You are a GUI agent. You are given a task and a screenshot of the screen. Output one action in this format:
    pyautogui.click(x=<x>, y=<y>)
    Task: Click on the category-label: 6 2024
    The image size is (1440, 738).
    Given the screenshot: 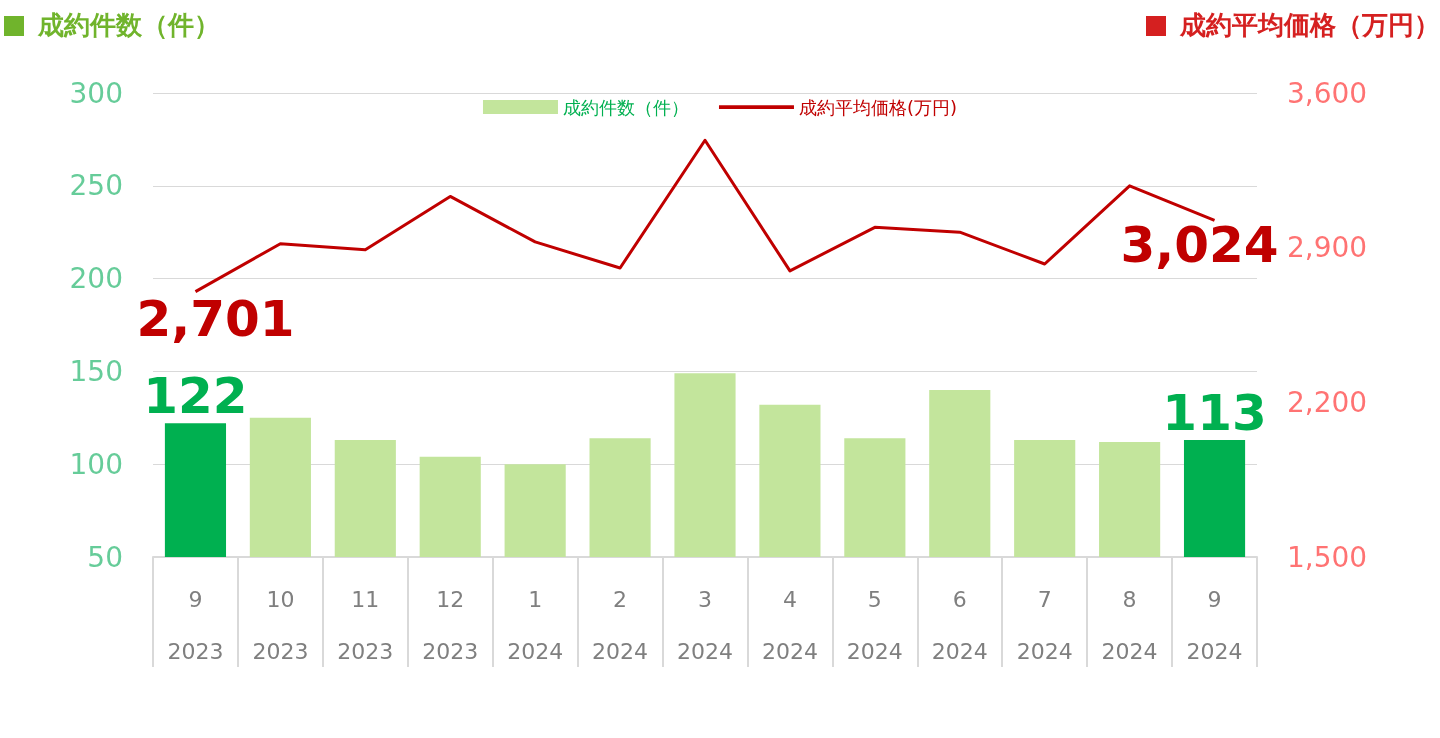 What is the action you would take?
    pyautogui.click(x=959, y=625)
    